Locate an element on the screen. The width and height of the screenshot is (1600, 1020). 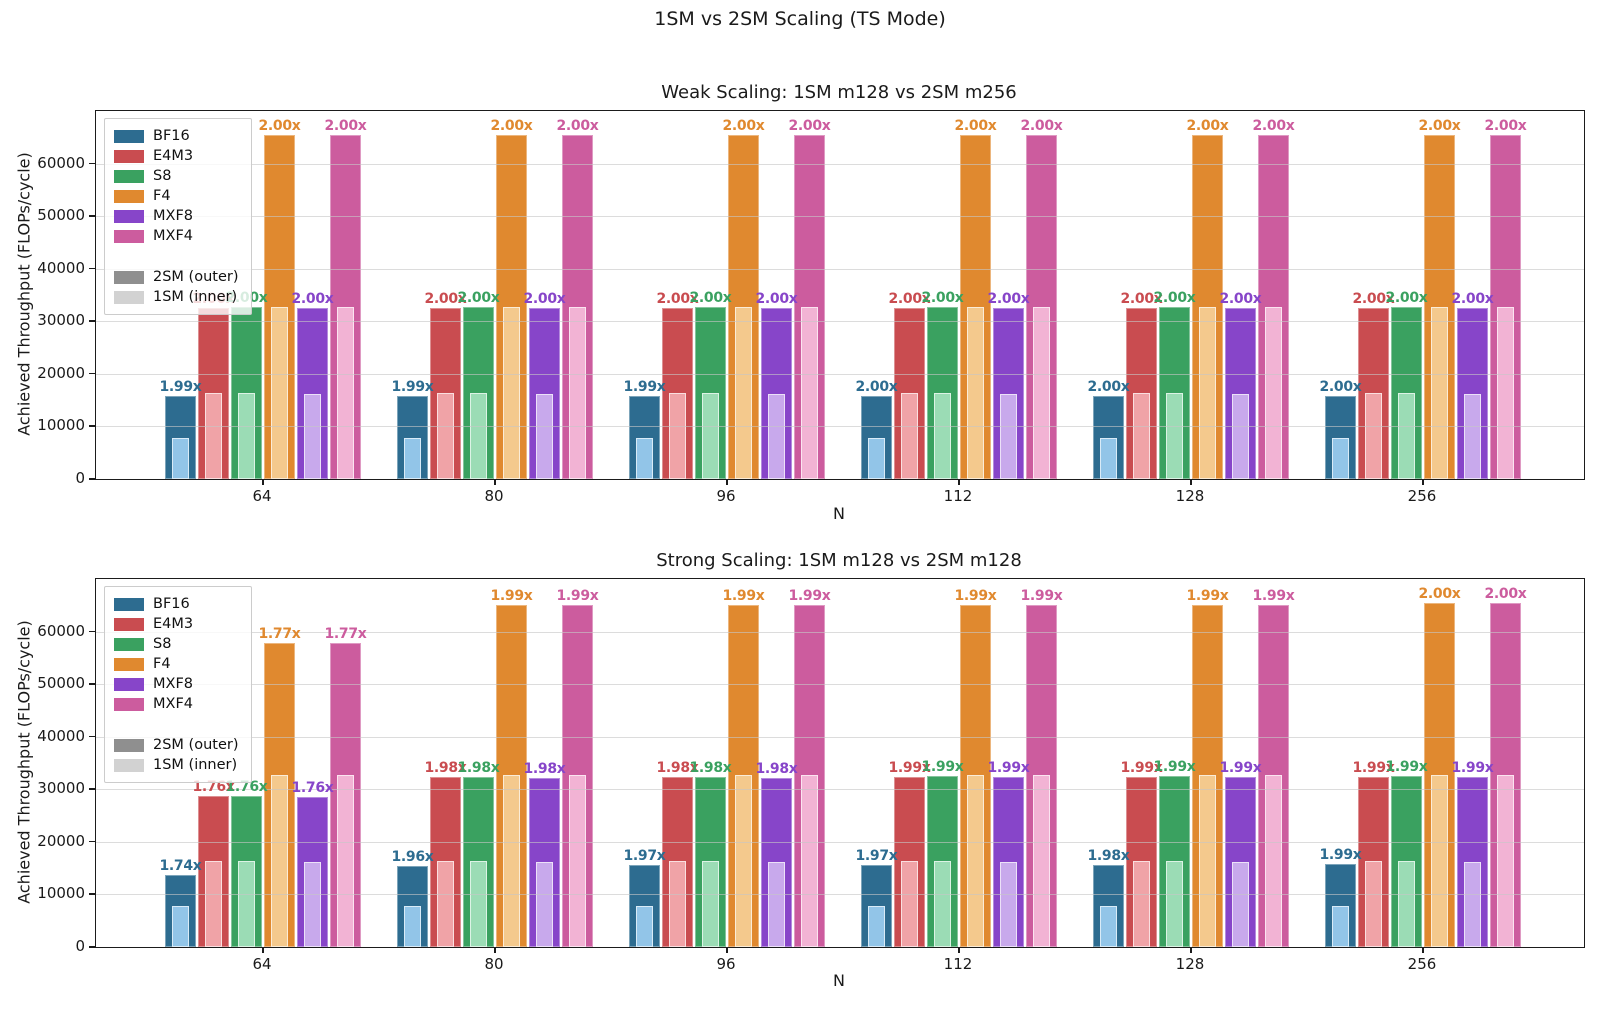
bar-S8-80-1sm is located at coordinates (478, 904).